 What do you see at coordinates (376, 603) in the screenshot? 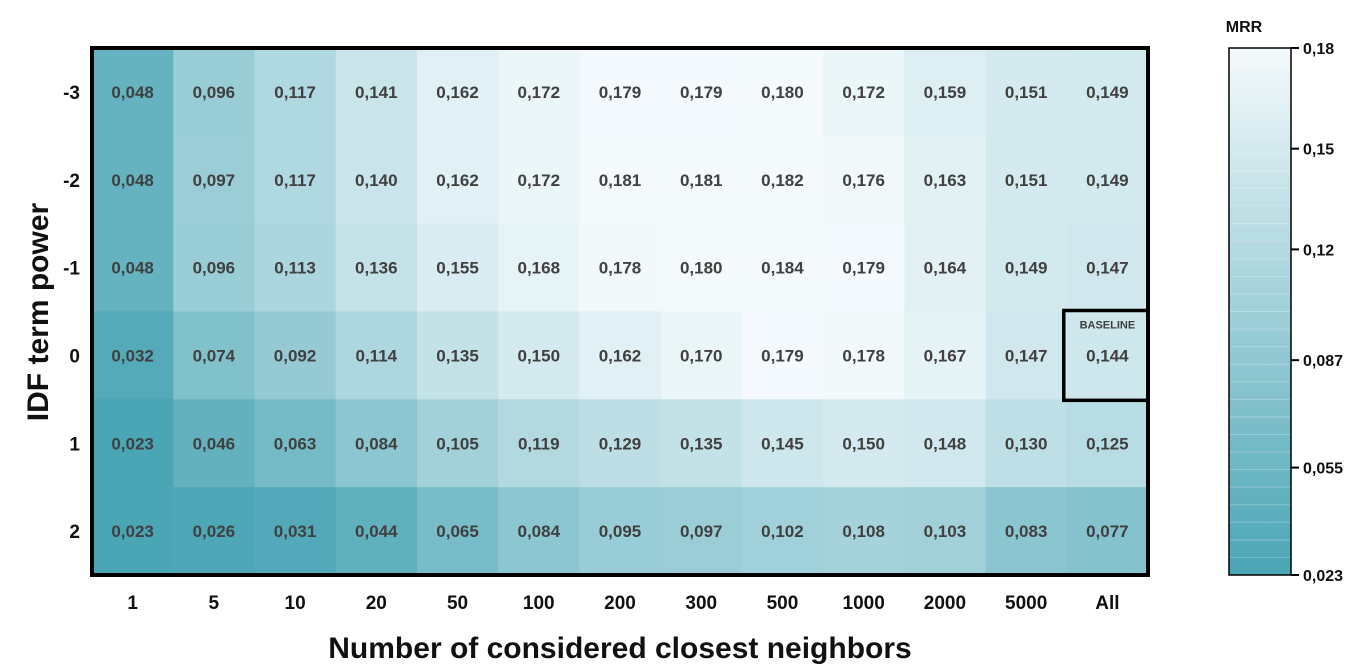
I see `x-tick-label: 20` at bounding box center [376, 603].